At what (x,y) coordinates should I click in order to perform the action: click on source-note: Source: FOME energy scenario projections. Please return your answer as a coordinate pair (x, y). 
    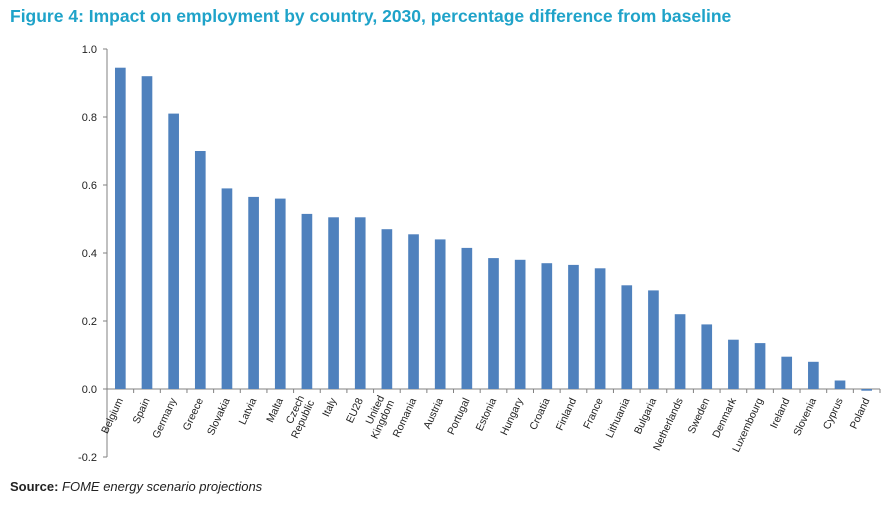
    Looking at the image, I should click on (136, 486).